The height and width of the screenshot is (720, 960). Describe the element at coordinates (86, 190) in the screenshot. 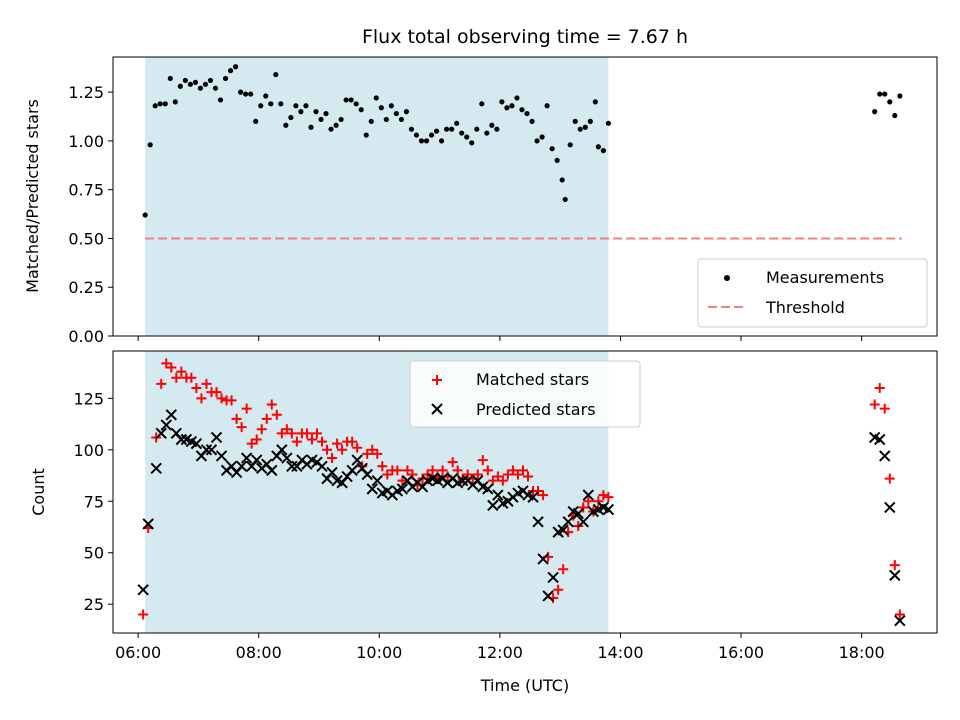

I see `top-y-tick-label: 0.75` at that location.